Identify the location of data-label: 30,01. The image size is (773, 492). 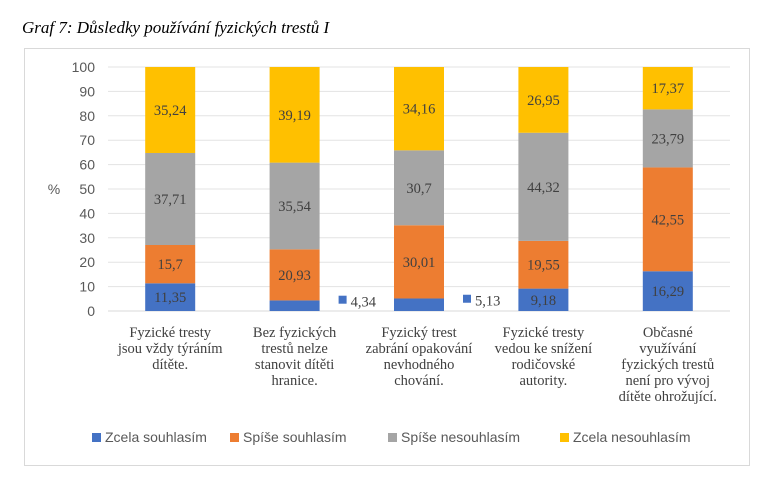
(419, 263).